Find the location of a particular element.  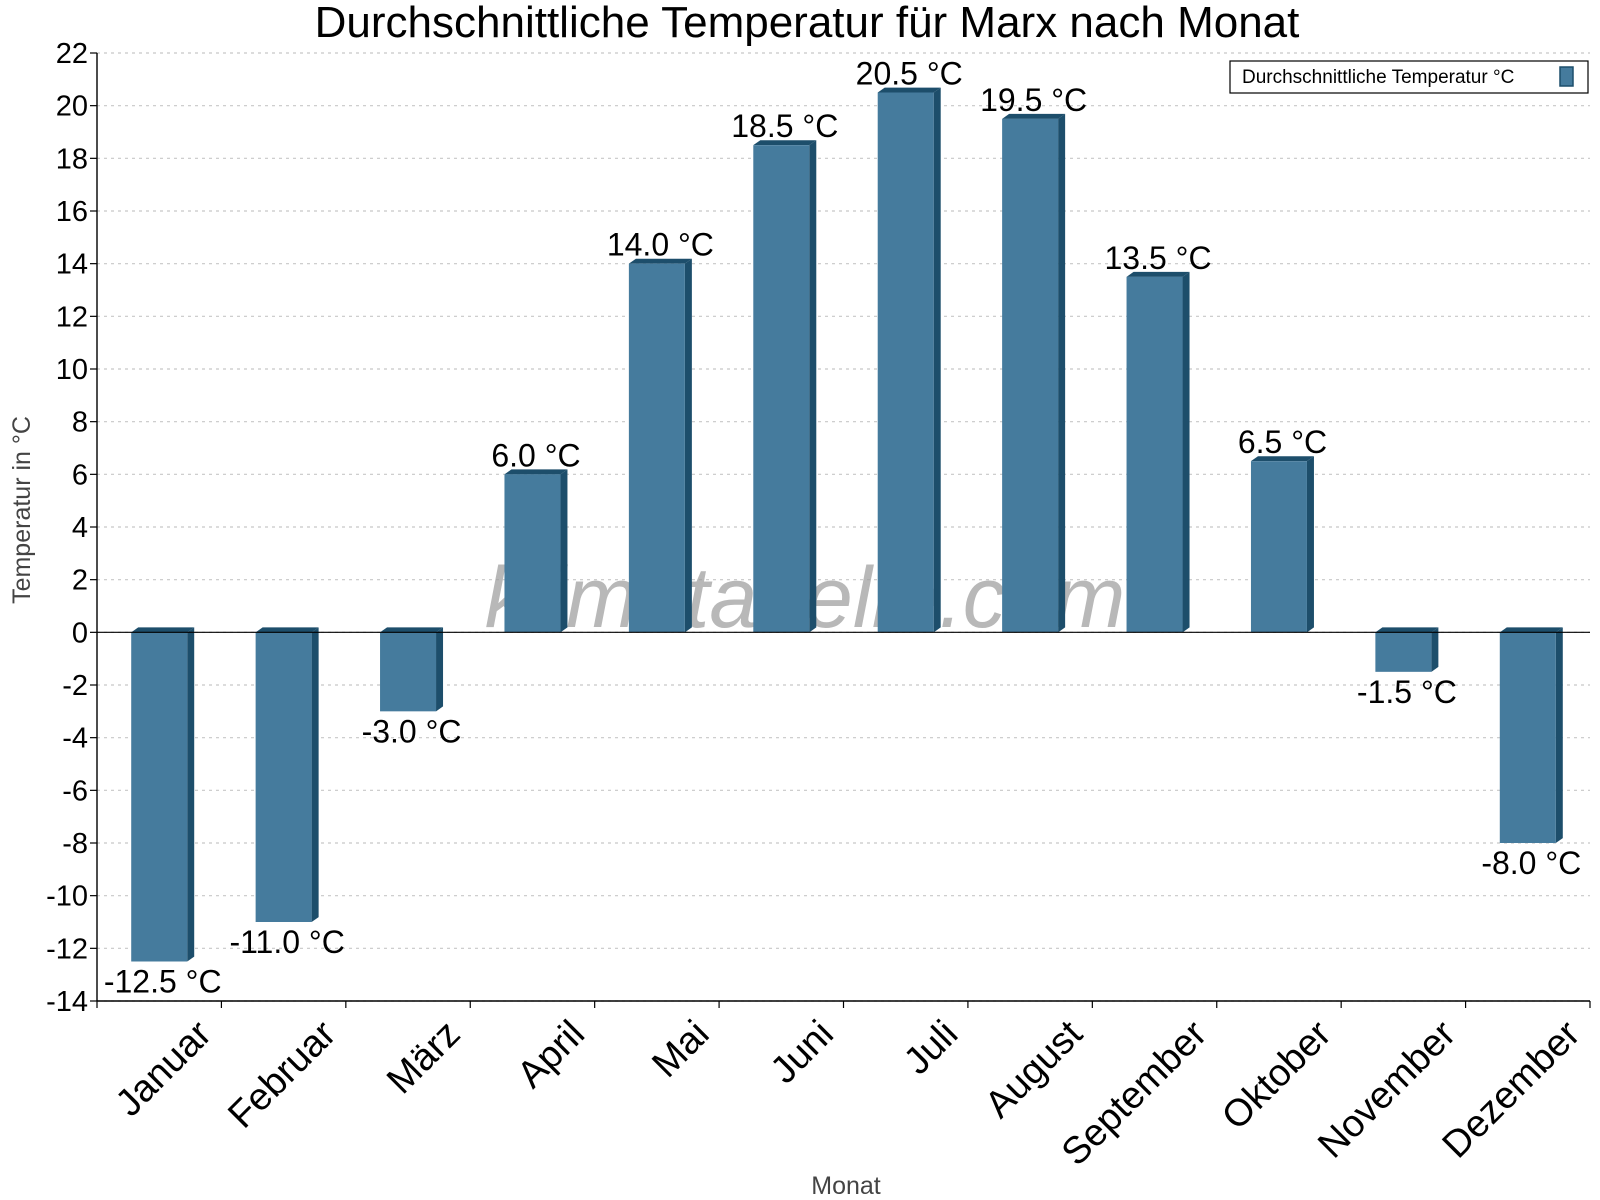

y-tick-label: -6 is located at coordinates (75, 791).